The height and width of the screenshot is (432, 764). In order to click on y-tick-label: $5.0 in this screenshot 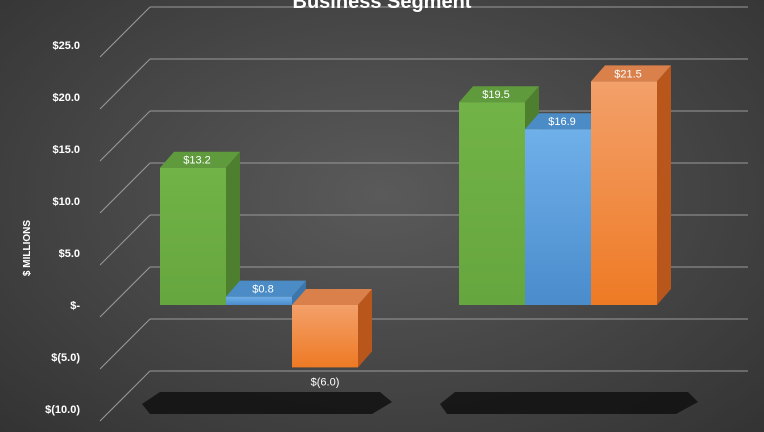, I will do `click(69, 254)`.